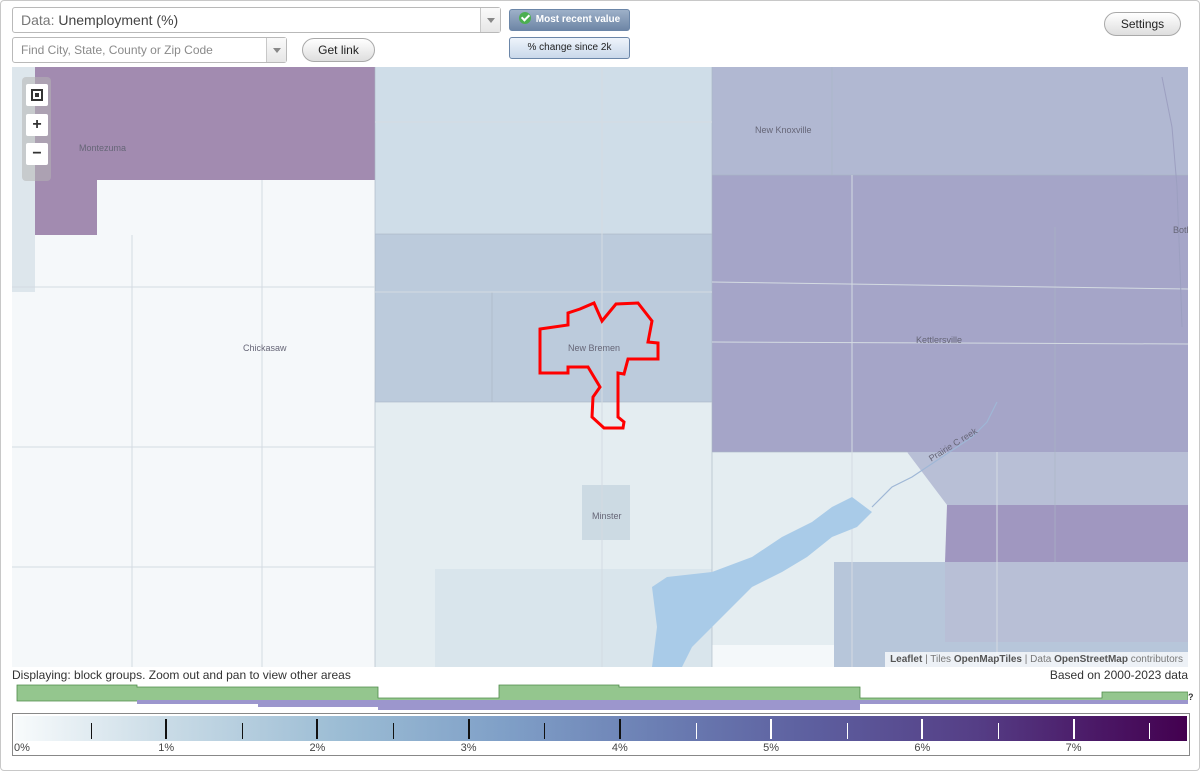 The image size is (1200, 771). Describe the element at coordinates (205, 151) in the screenshot. I see `block-group-montezuma` at that location.